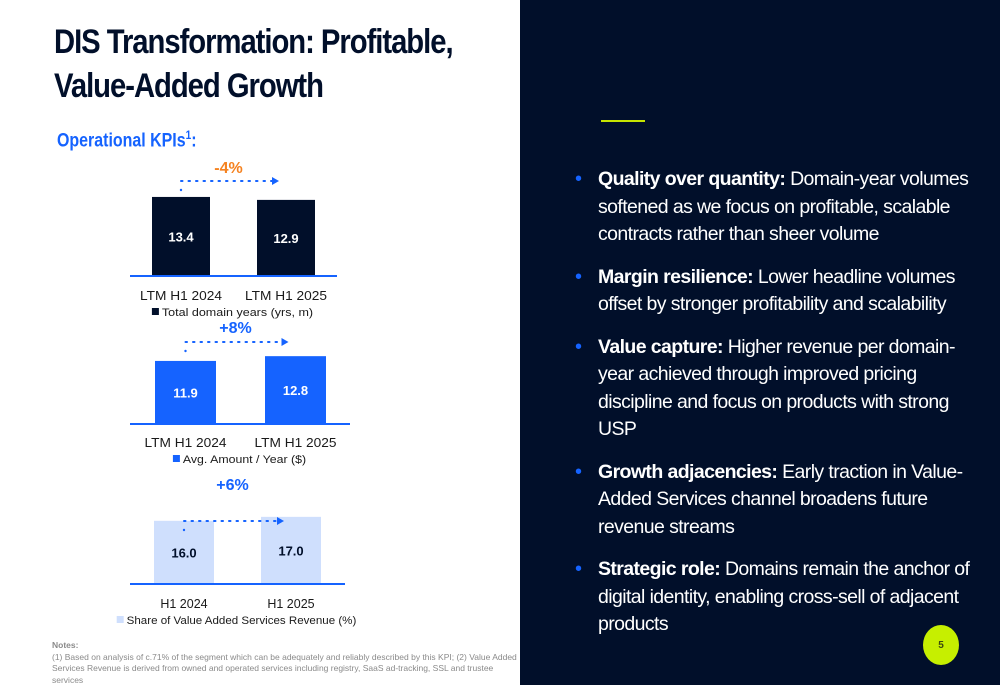  What do you see at coordinates (659, 569) in the screenshot?
I see `bullet-heading: Strategic role:` at bounding box center [659, 569].